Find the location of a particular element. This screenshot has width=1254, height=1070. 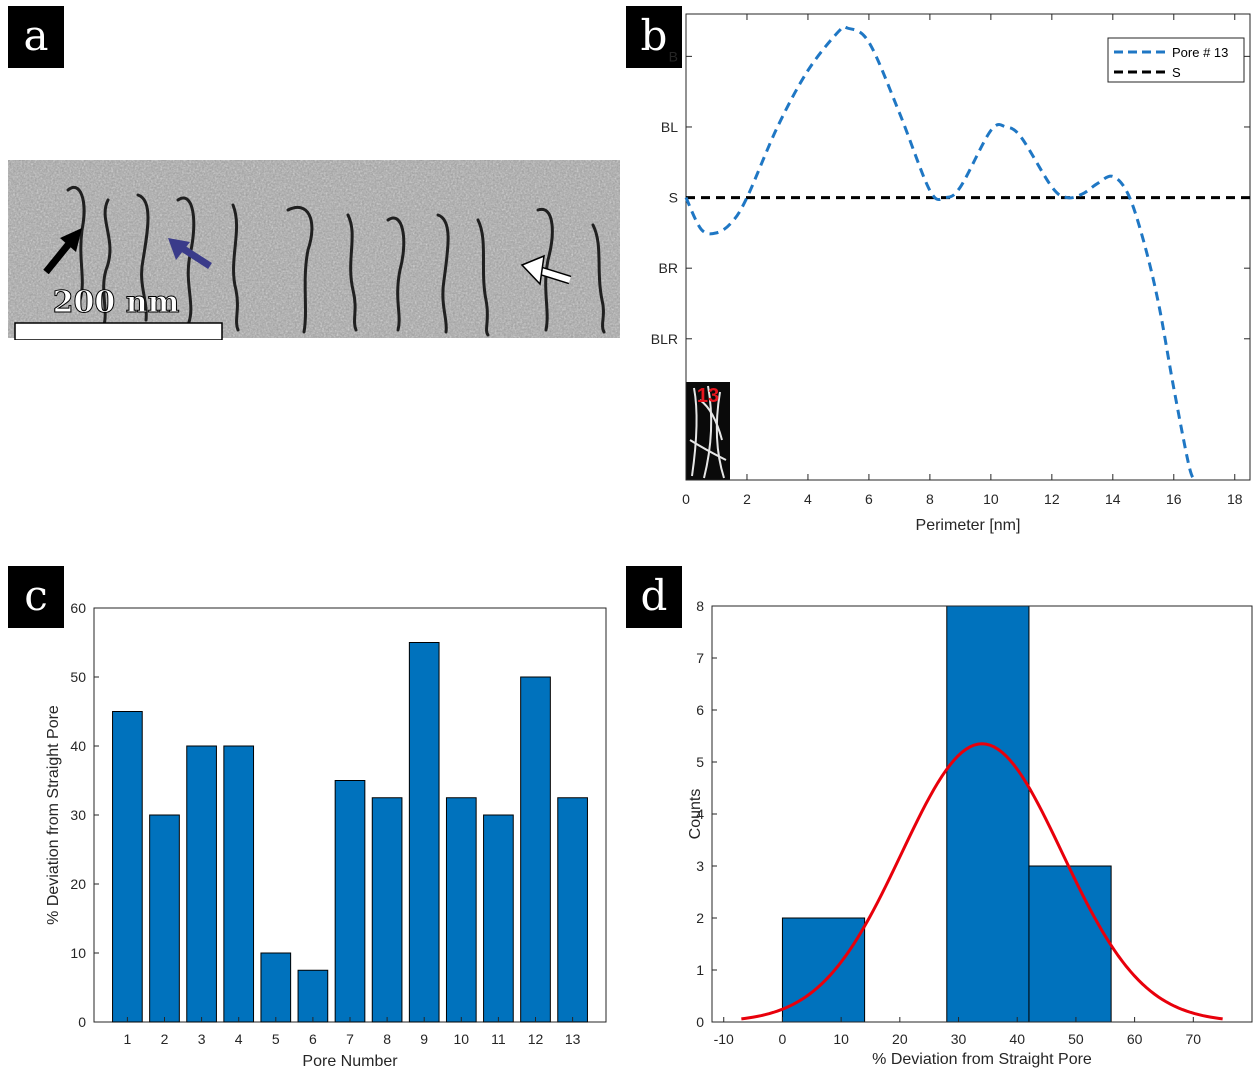

panel-d-tag: d is located at coordinates (654, 597).